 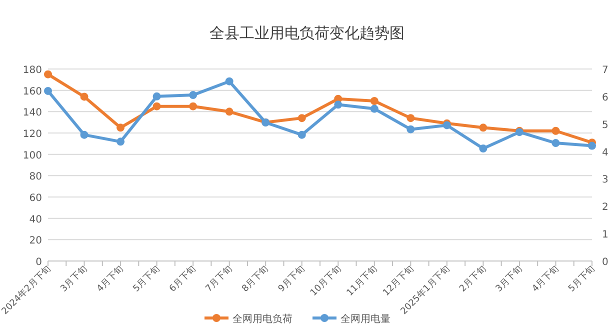 What do you see at coordinates (365, 319) in the screenshot?
I see `legend-label: 全网用电量` at bounding box center [365, 319].